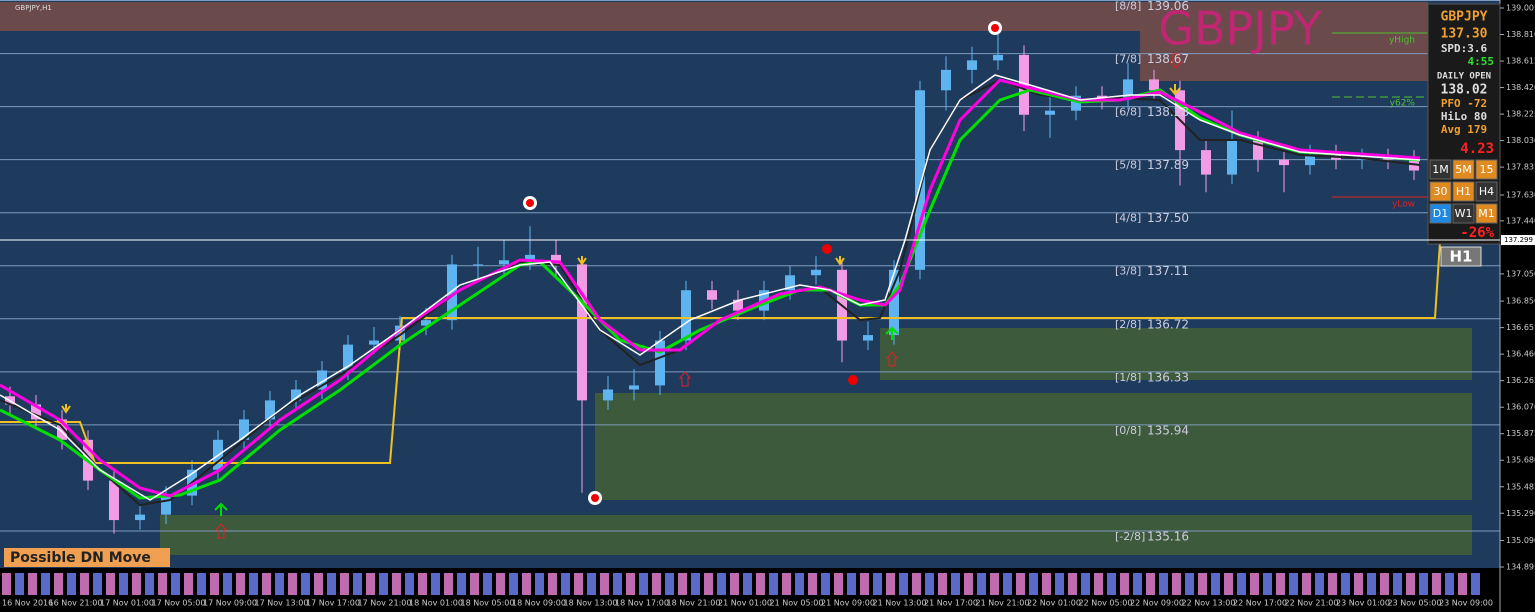 The image size is (1535, 612). What do you see at coordinates (1312, 603) in the screenshot?
I see `x-tick-label: 22 Nov 21:00` at bounding box center [1312, 603].